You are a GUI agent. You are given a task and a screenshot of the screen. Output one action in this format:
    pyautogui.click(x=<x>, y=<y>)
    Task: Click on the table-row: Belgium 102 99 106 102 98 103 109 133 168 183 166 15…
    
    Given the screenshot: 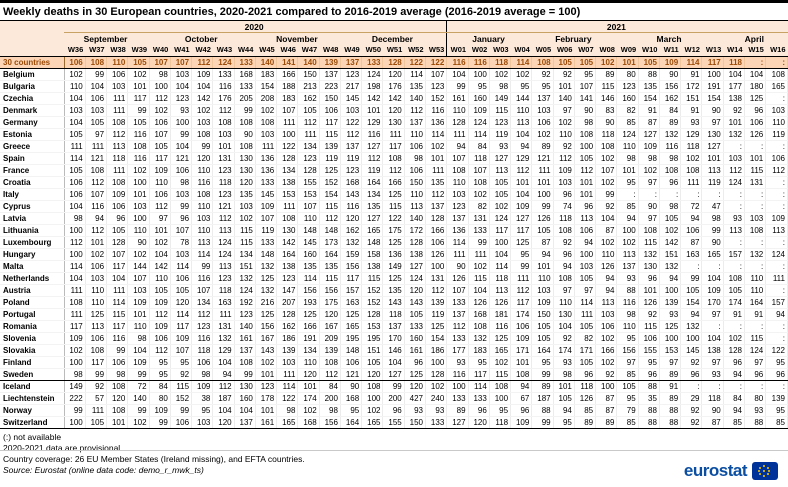 What is the action you would take?
    pyautogui.click(x=394, y=74)
    